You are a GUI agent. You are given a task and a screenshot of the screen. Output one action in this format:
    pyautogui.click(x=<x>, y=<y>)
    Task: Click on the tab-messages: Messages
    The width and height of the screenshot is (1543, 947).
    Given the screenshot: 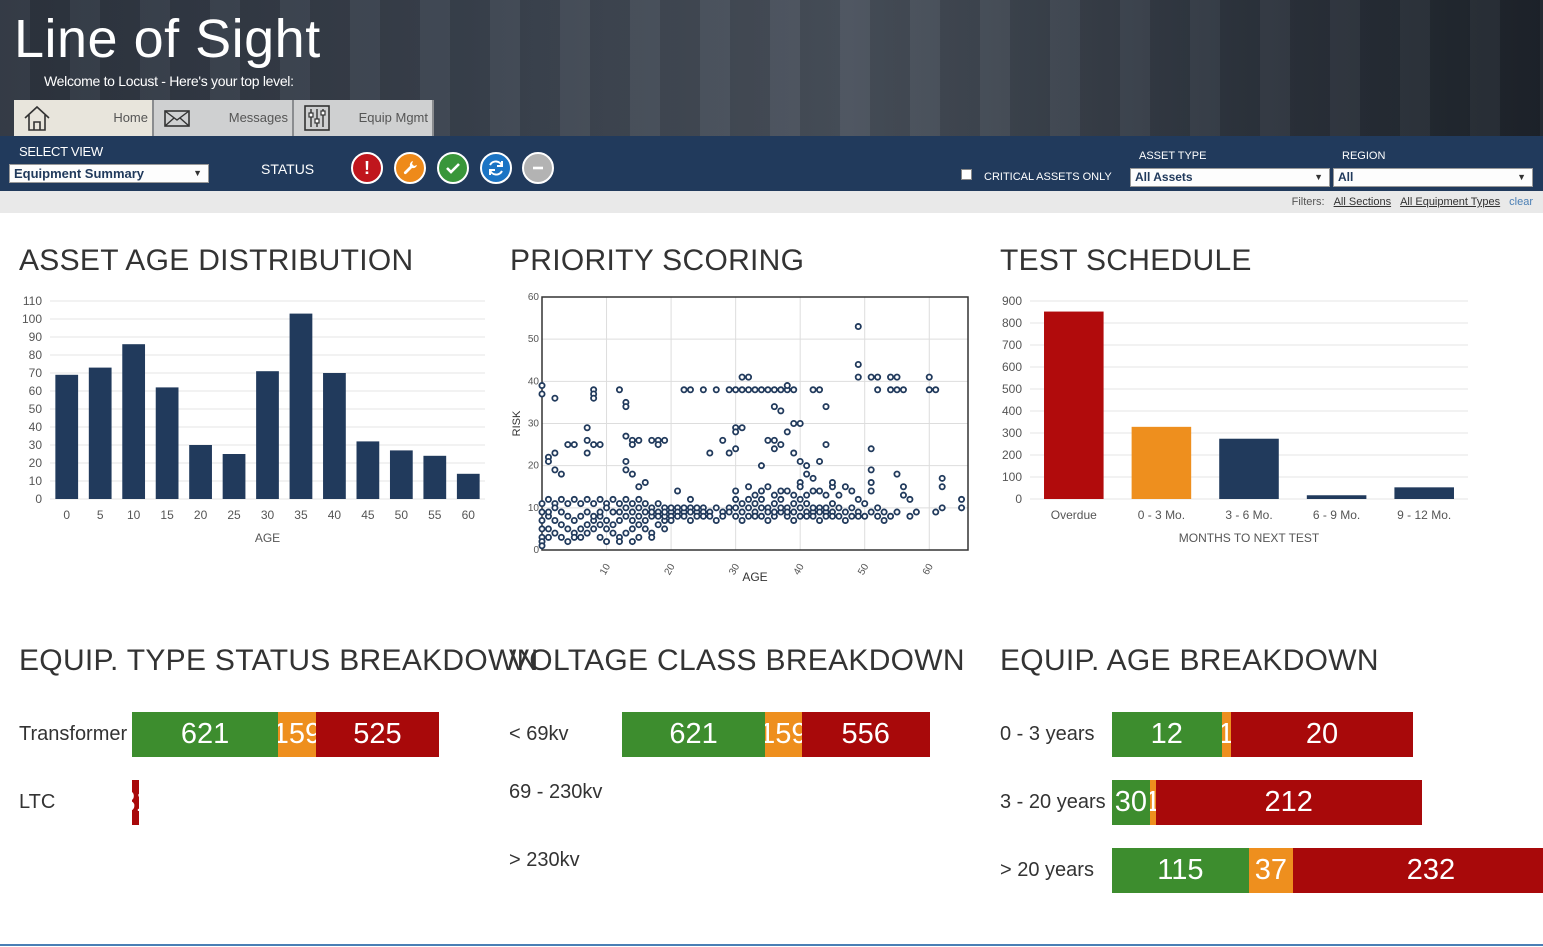 What is the action you would take?
    pyautogui.click(x=224, y=118)
    